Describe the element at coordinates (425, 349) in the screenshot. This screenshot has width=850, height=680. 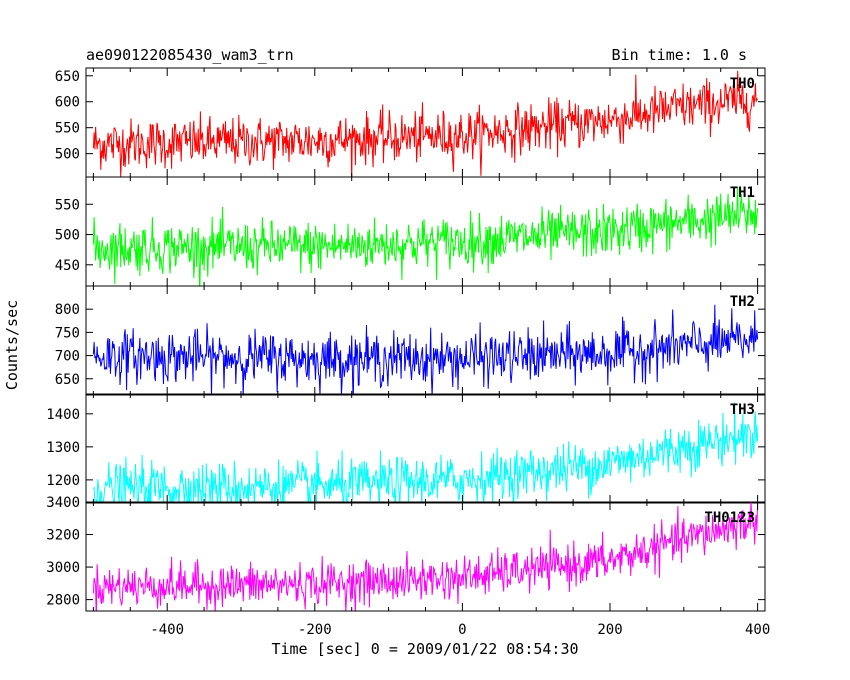
I see `series-line-th2` at that location.